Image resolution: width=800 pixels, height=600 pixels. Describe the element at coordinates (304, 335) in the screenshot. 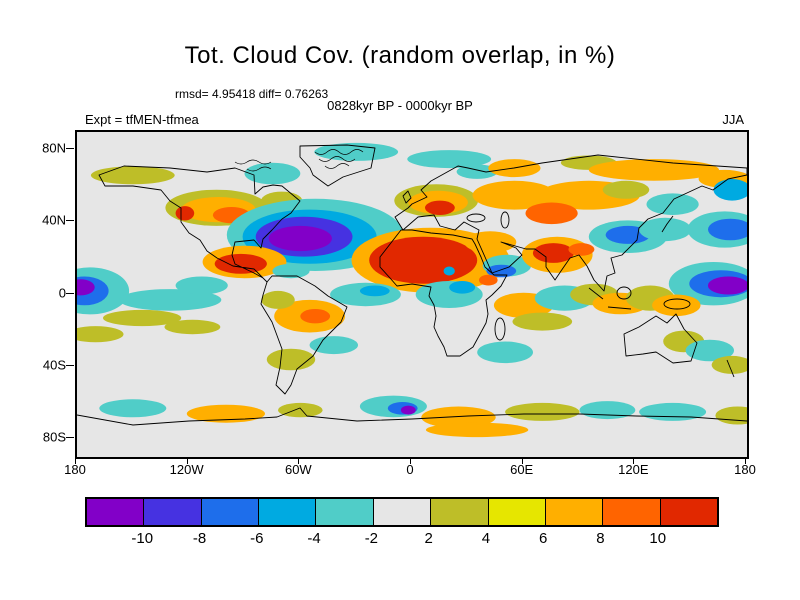

I see `coastline-south-america` at that location.